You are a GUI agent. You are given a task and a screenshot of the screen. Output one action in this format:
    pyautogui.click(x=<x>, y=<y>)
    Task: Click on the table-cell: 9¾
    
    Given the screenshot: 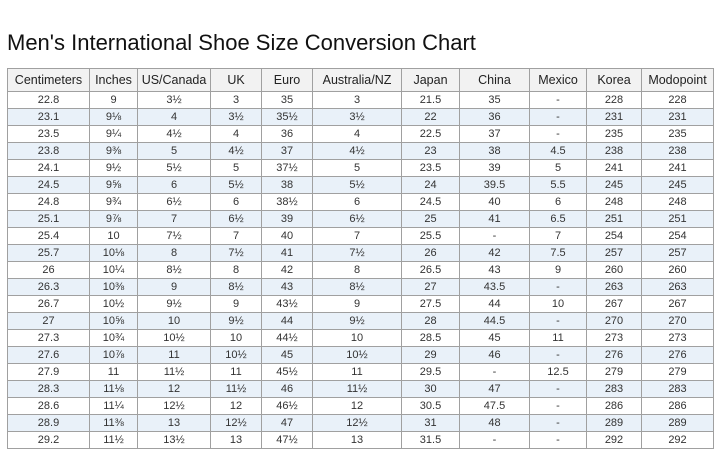 What is the action you would take?
    pyautogui.click(x=113, y=202)
    